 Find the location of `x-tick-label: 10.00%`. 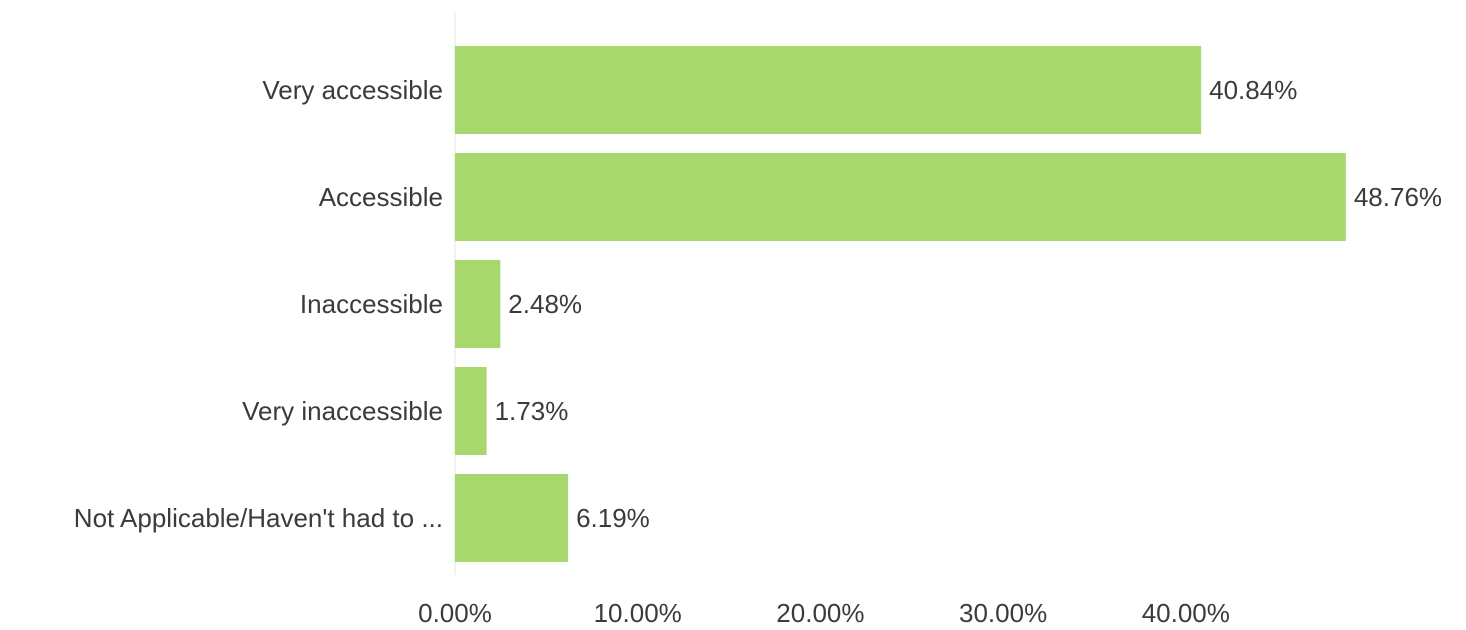

x-tick-label: 10.00% is located at coordinates (638, 613).